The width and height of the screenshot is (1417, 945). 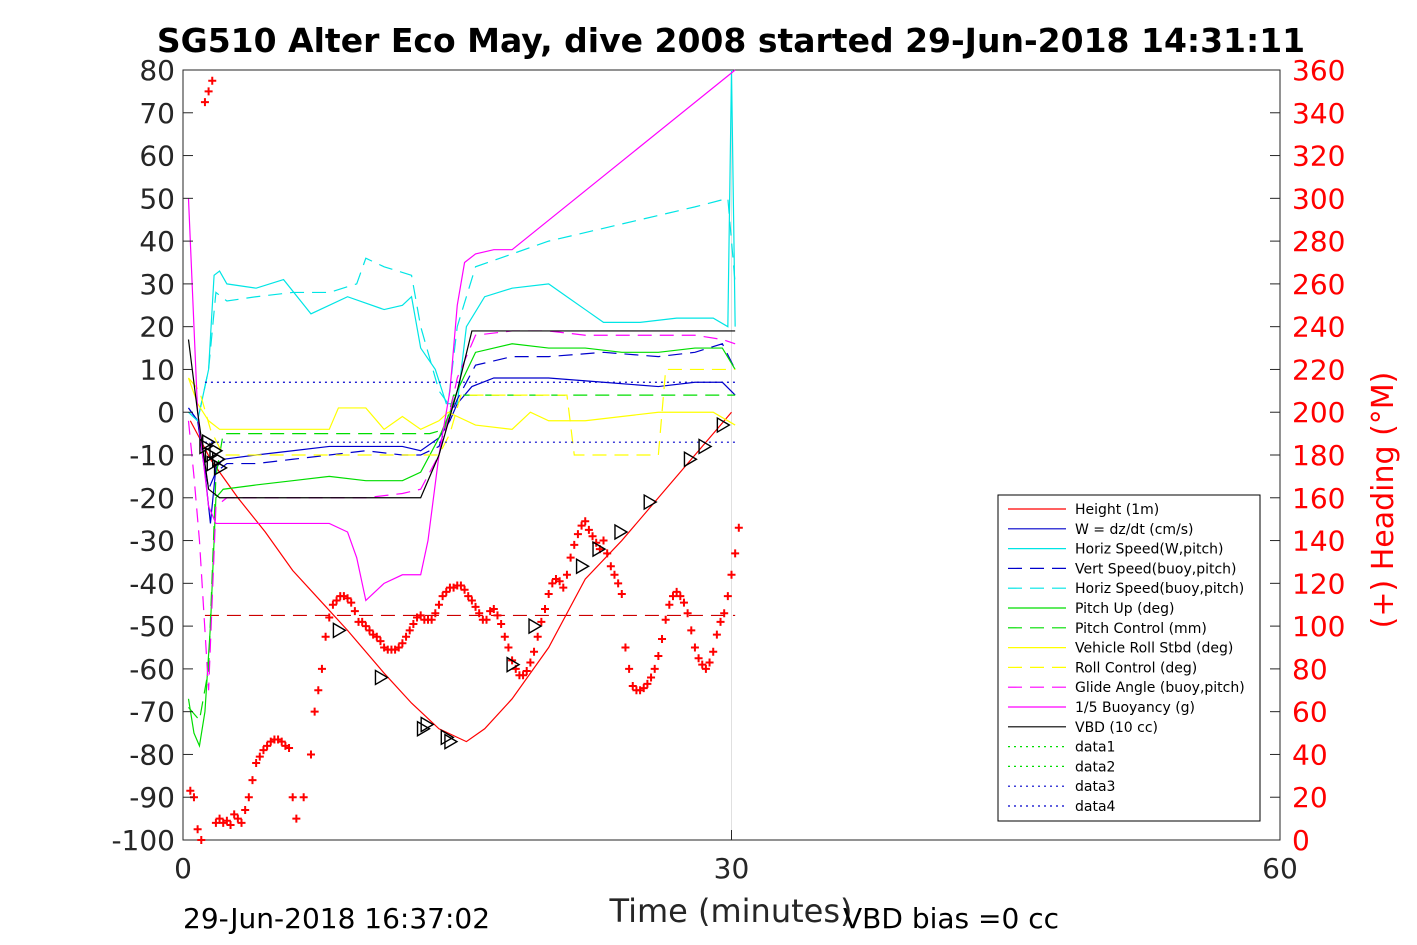 I want to click on x-tick-label: 30, so click(x=732, y=868).